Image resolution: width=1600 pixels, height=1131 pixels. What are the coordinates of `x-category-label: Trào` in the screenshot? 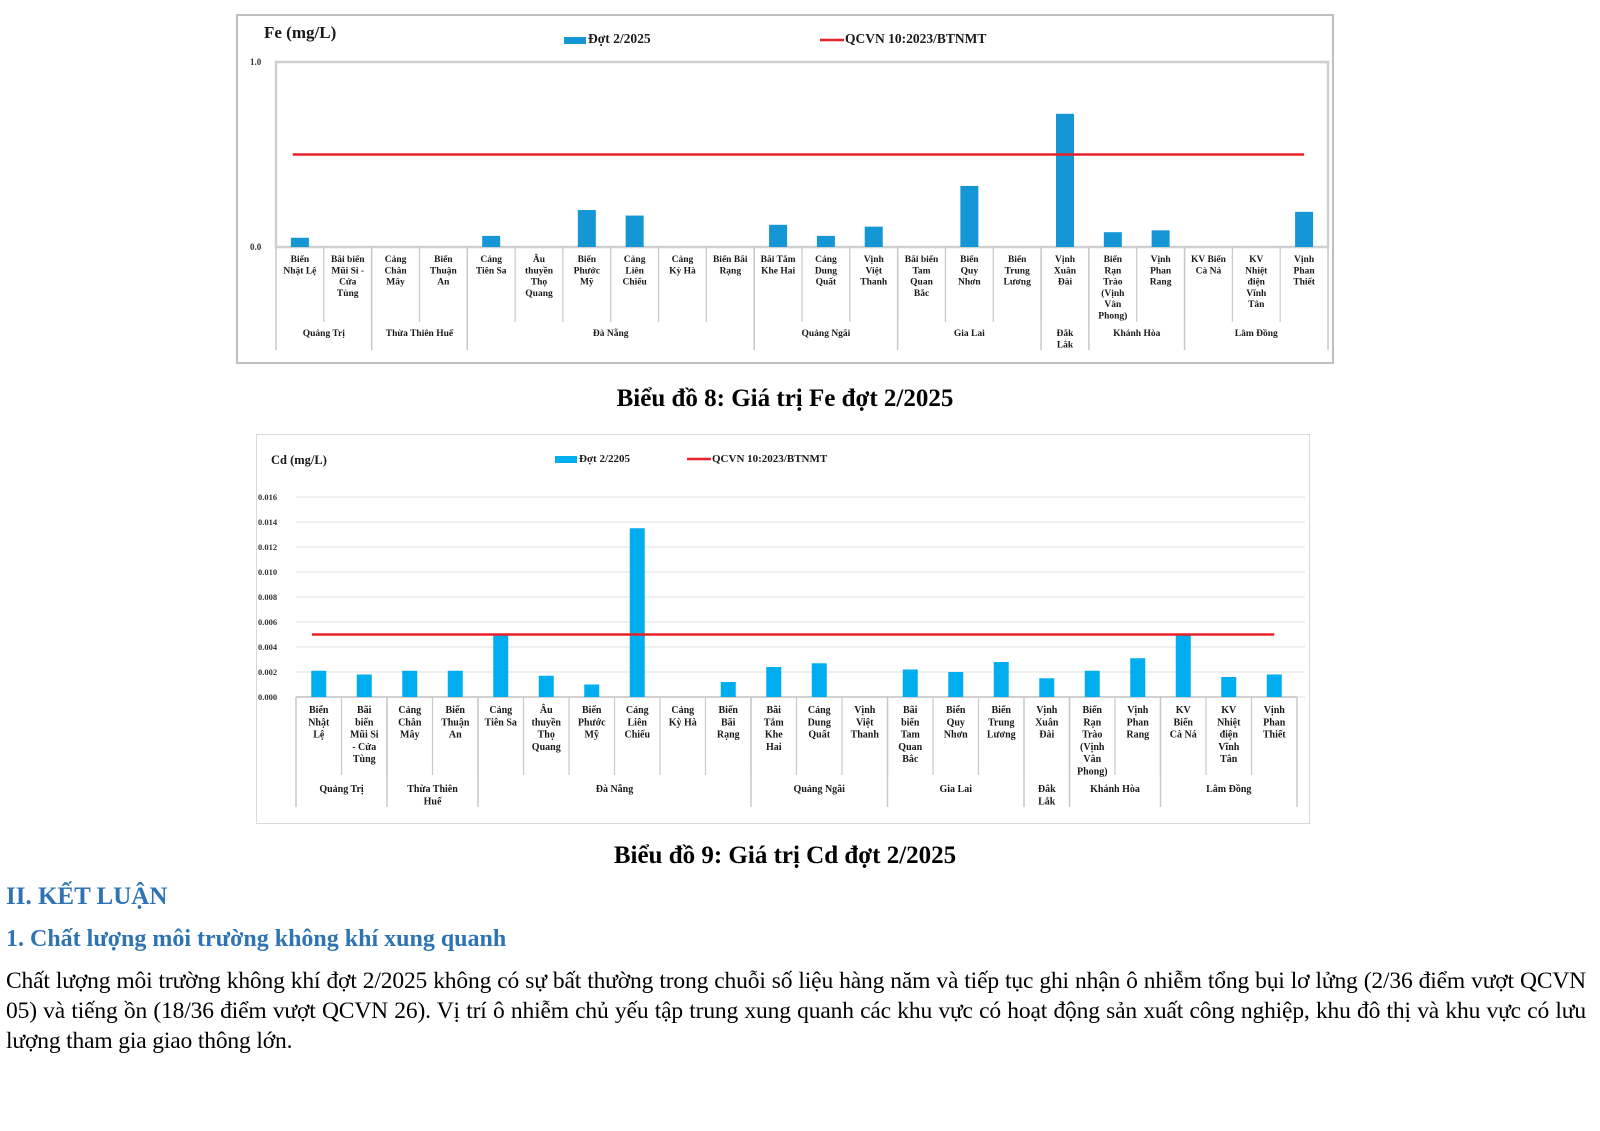 It's located at (1113, 283).